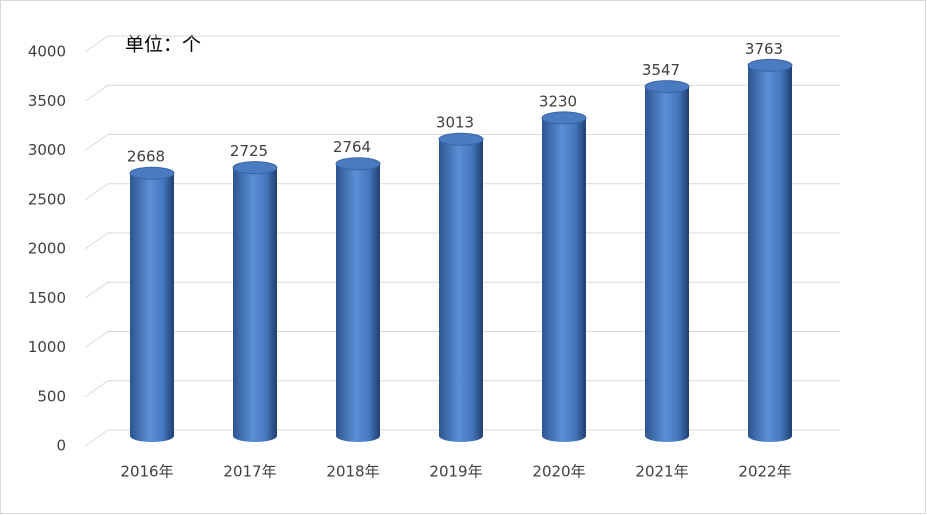 The width and height of the screenshot is (927, 515). Describe the element at coordinates (558, 101) in the screenshot. I see `data-label: 3230` at that location.